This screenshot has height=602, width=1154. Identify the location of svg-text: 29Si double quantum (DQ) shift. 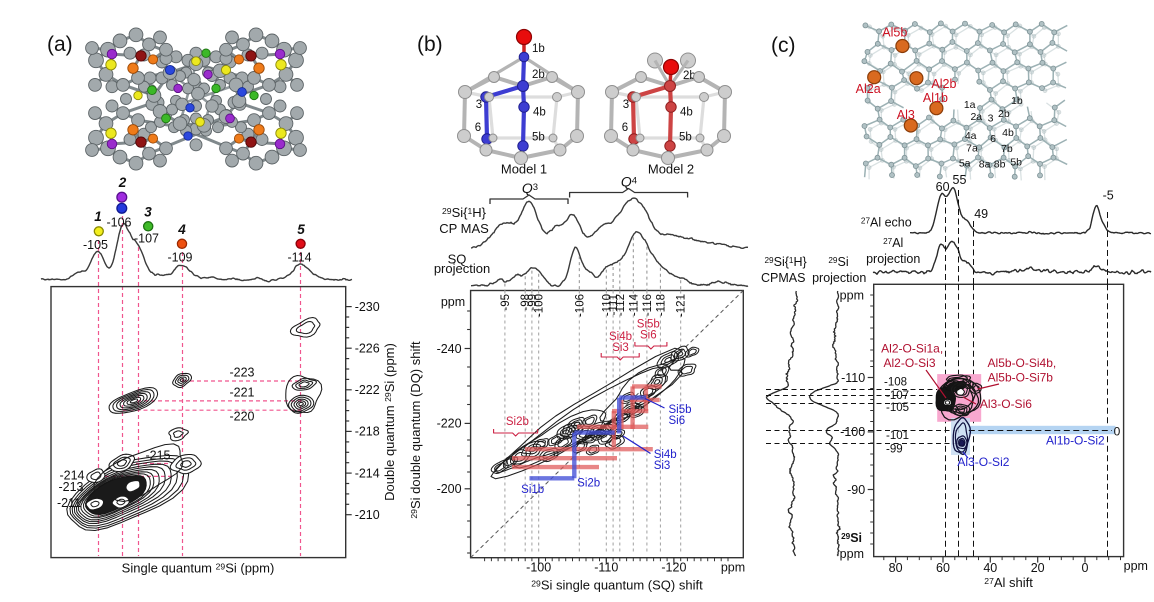
(415, 430).